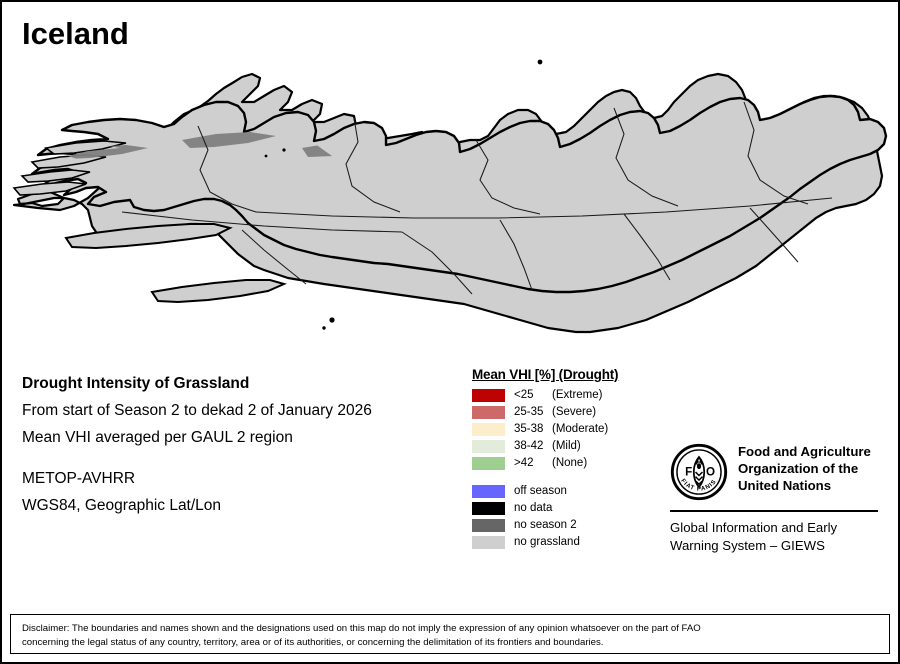 The height and width of the screenshot is (664, 900). I want to click on legend-swatch-mild, so click(488, 446).